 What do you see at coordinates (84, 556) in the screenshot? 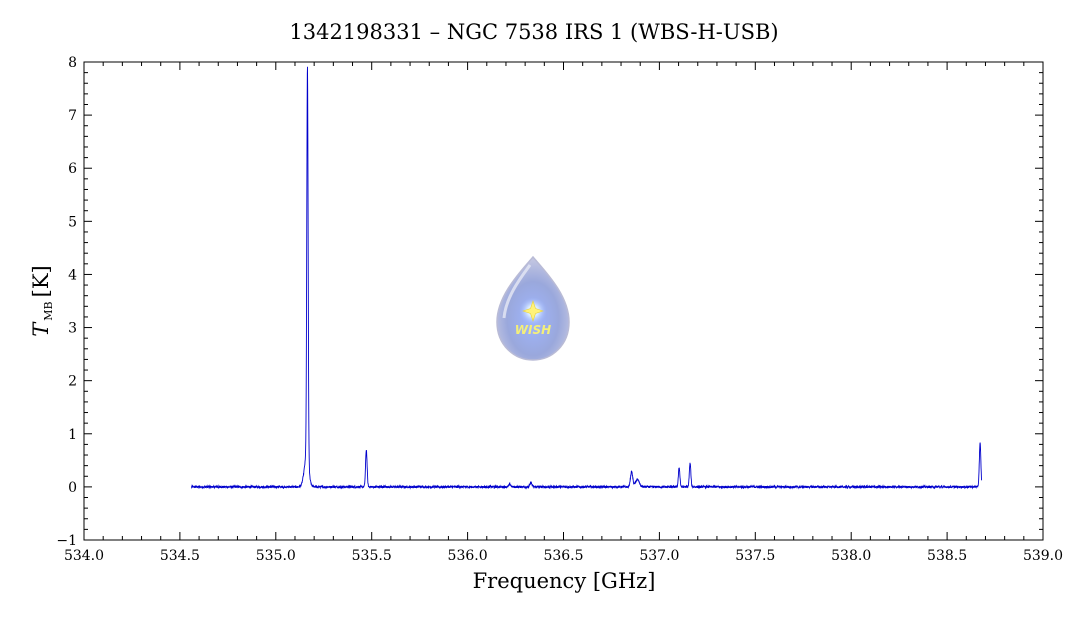
I see `x-tick-label: 534.0` at bounding box center [84, 556].